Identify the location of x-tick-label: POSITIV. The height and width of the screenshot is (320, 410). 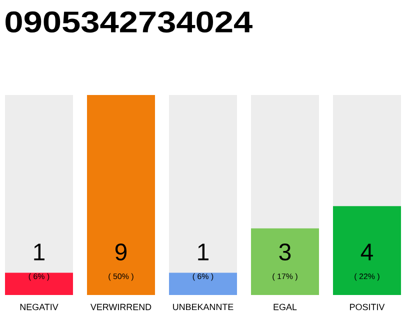
(367, 307).